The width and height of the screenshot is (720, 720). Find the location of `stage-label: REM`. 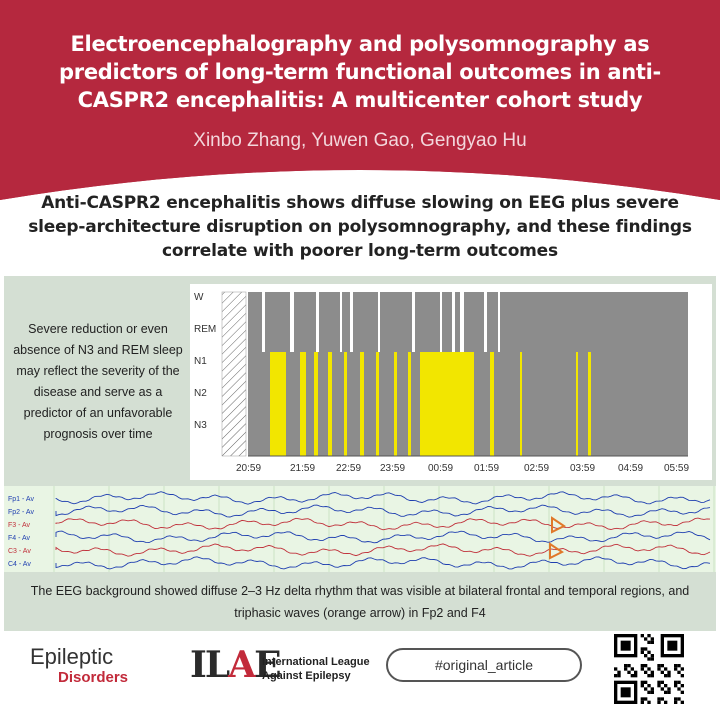

stage-label: REM is located at coordinates (205, 329).